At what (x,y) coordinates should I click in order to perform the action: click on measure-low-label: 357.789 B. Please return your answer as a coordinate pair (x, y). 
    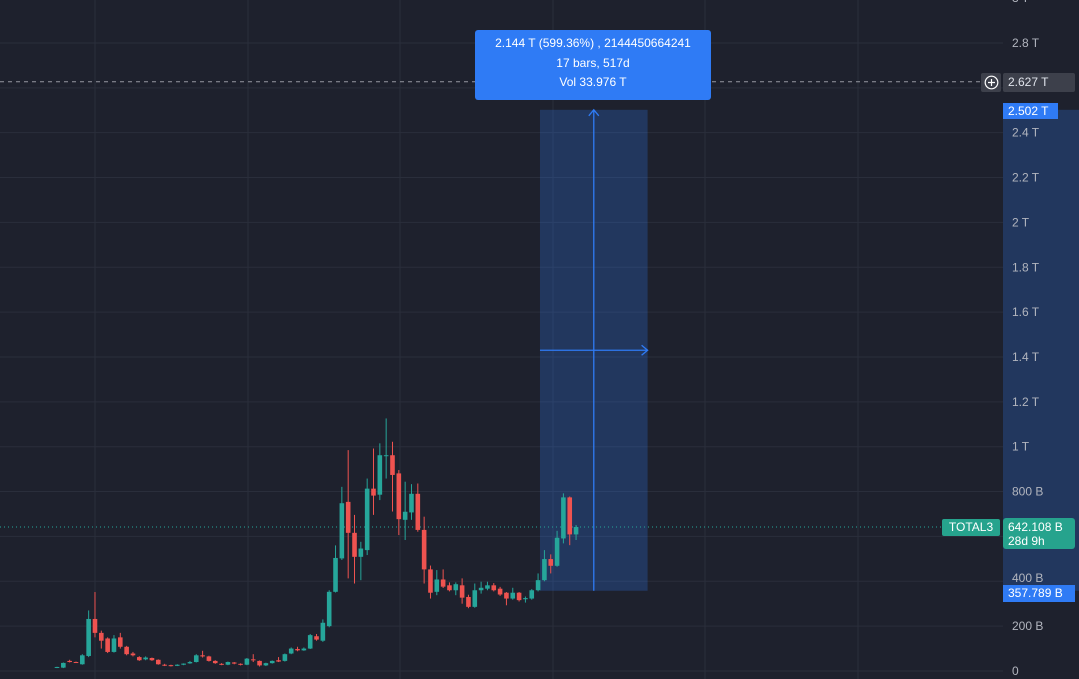
    Looking at the image, I should click on (1039, 593).